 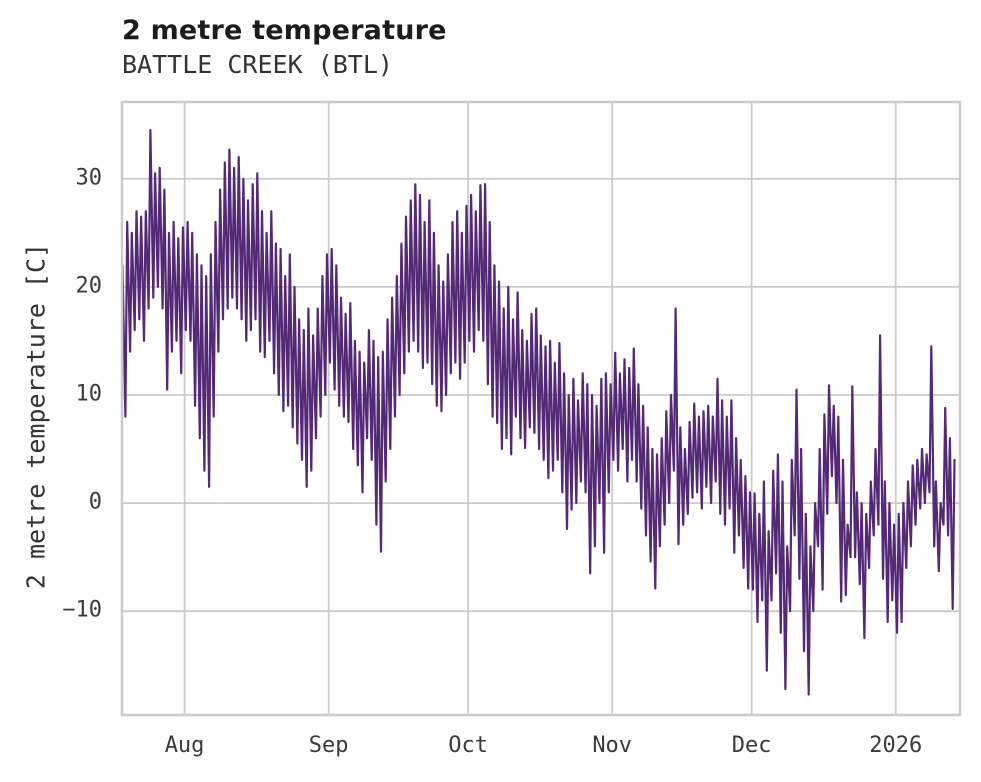 What do you see at coordinates (257, 64) in the screenshot?
I see `chart-subtitle: BATTLE CREEK (BTL)` at bounding box center [257, 64].